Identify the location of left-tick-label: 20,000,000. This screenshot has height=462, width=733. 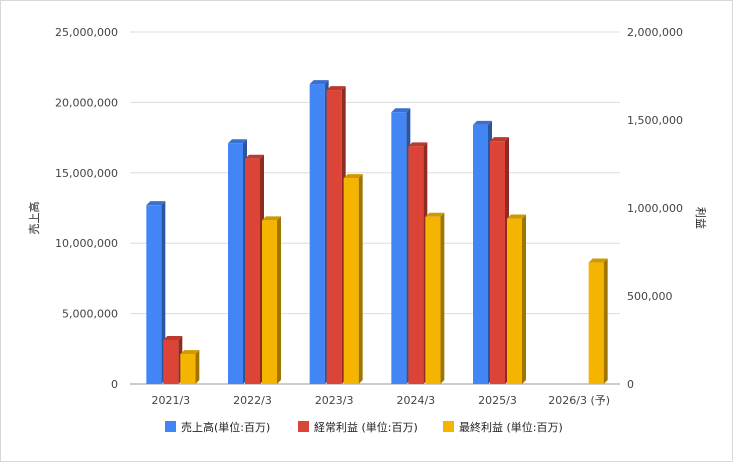
(86, 102).